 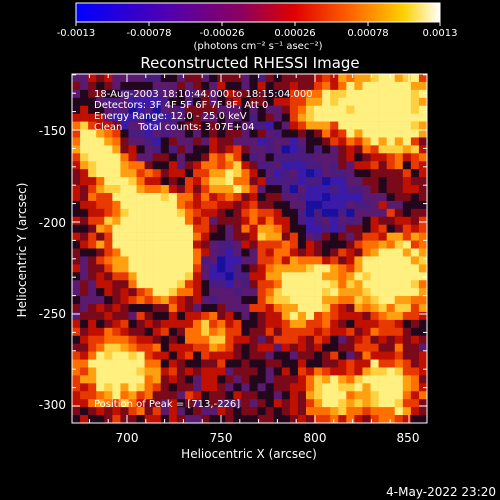 What do you see at coordinates (257, 46) in the screenshot?
I see `colorbar-unit-label: (photons cm⁻² s⁻¹ asec⁻²)` at bounding box center [257, 46].